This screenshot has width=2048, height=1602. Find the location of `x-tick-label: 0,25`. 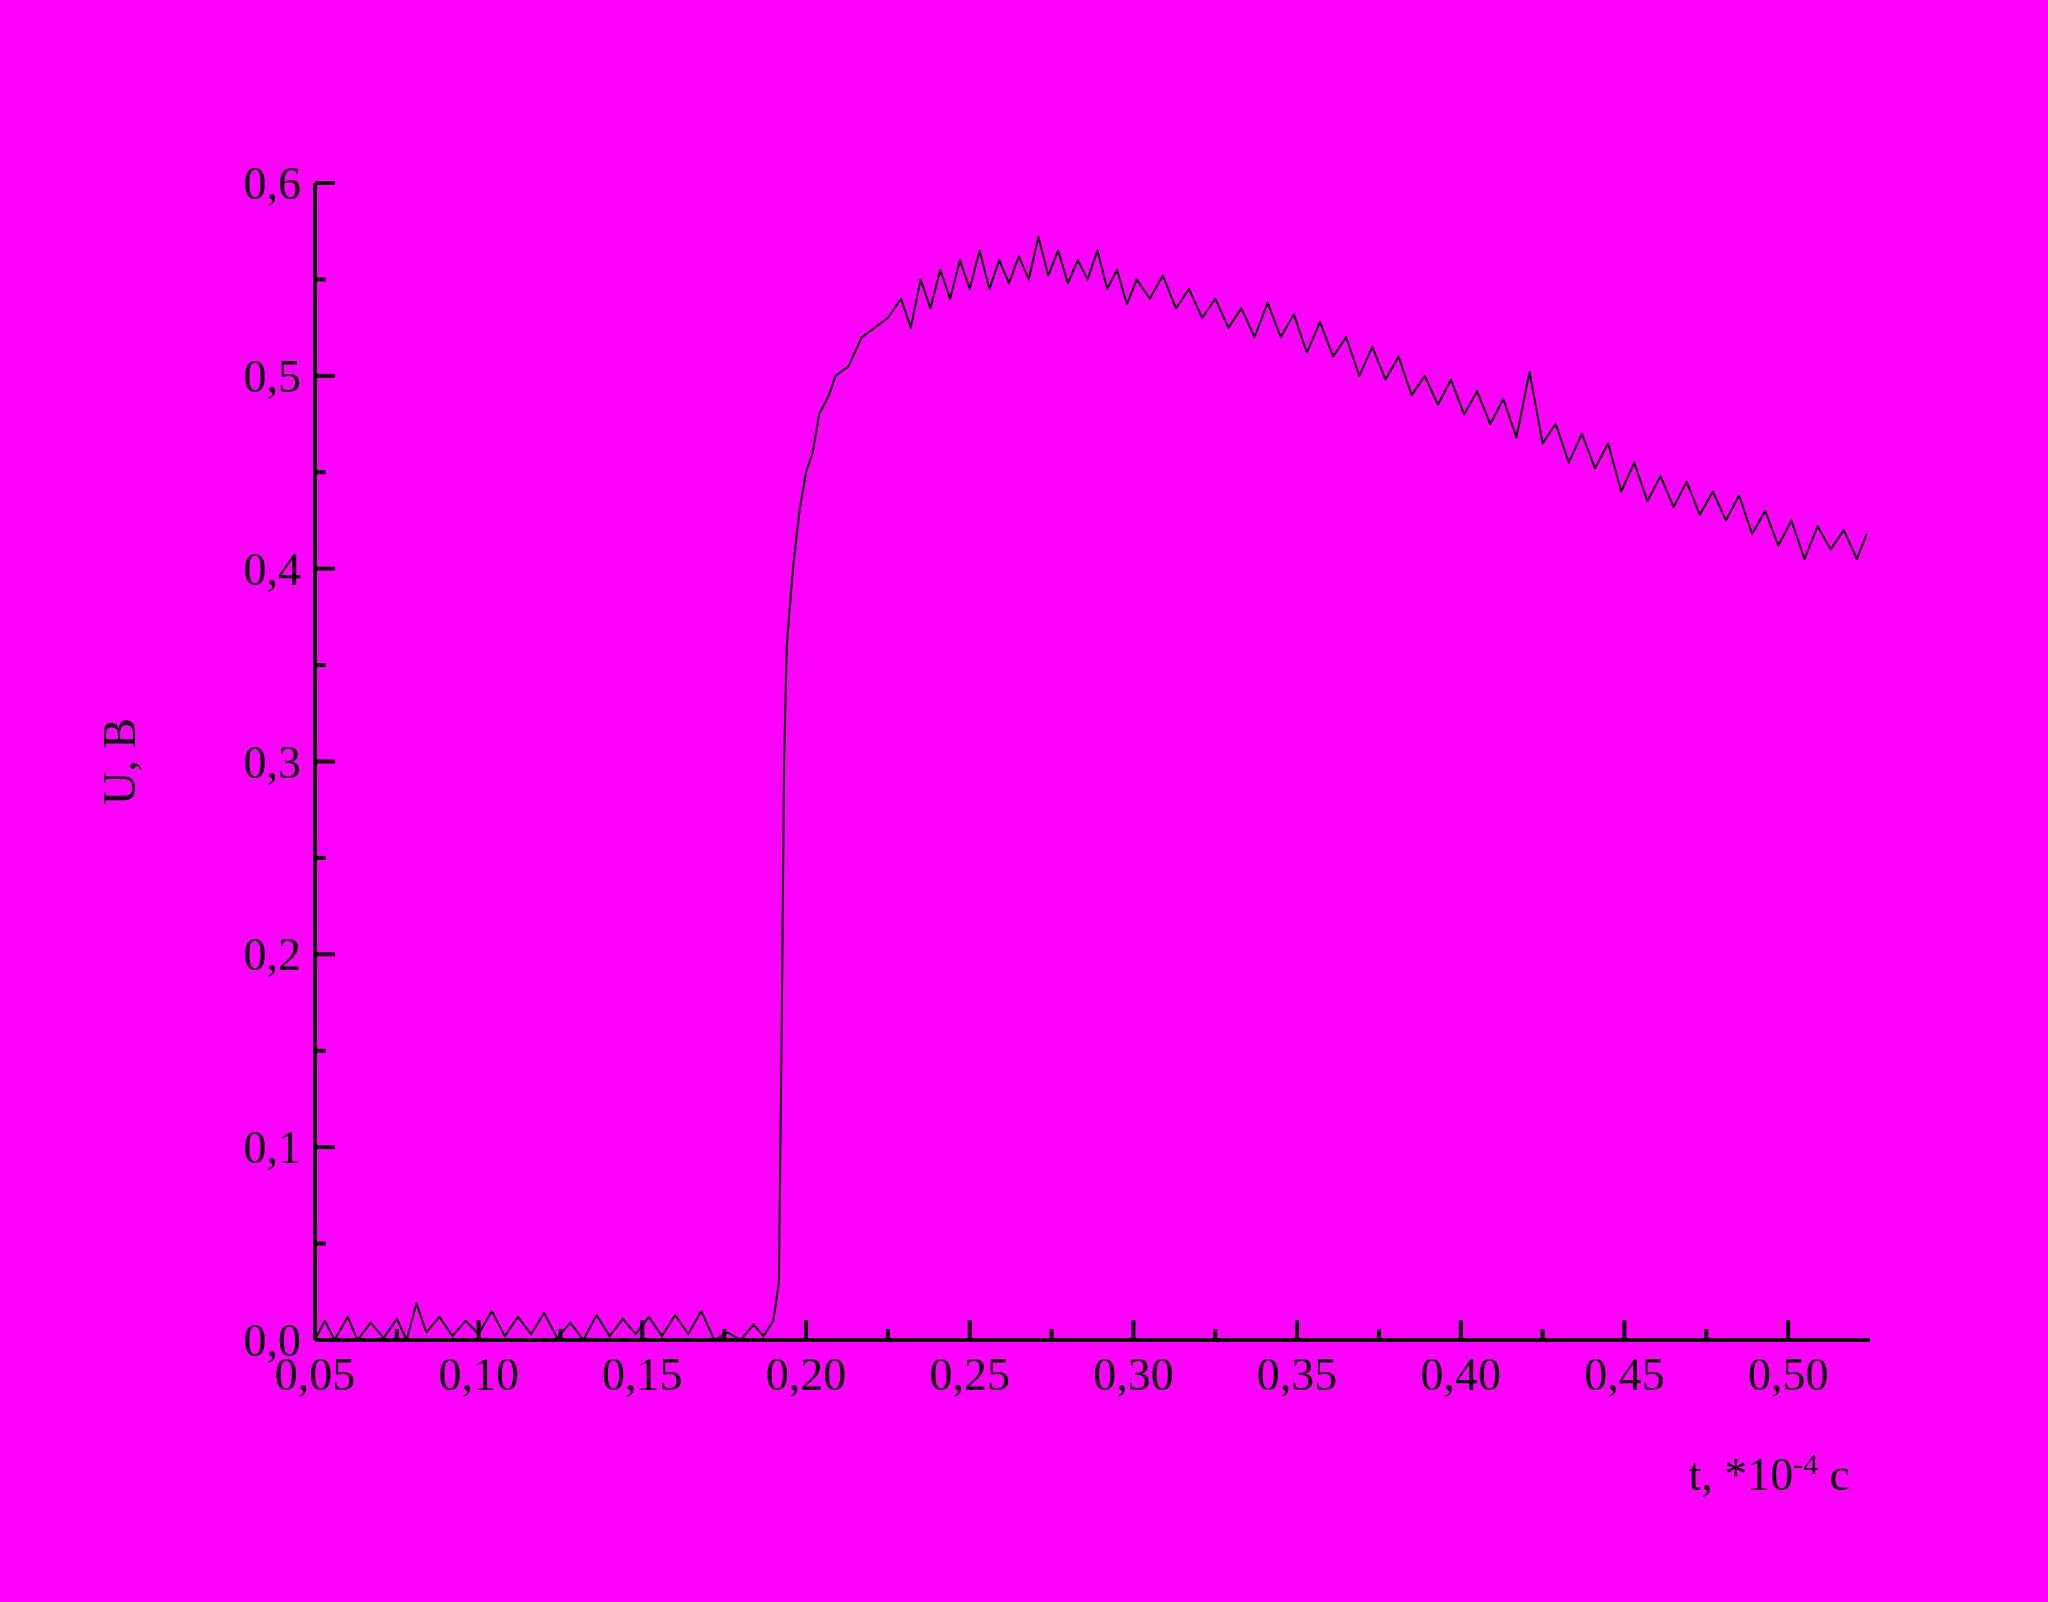

x-tick-label: 0,25 is located at coordinates (969, 1374).